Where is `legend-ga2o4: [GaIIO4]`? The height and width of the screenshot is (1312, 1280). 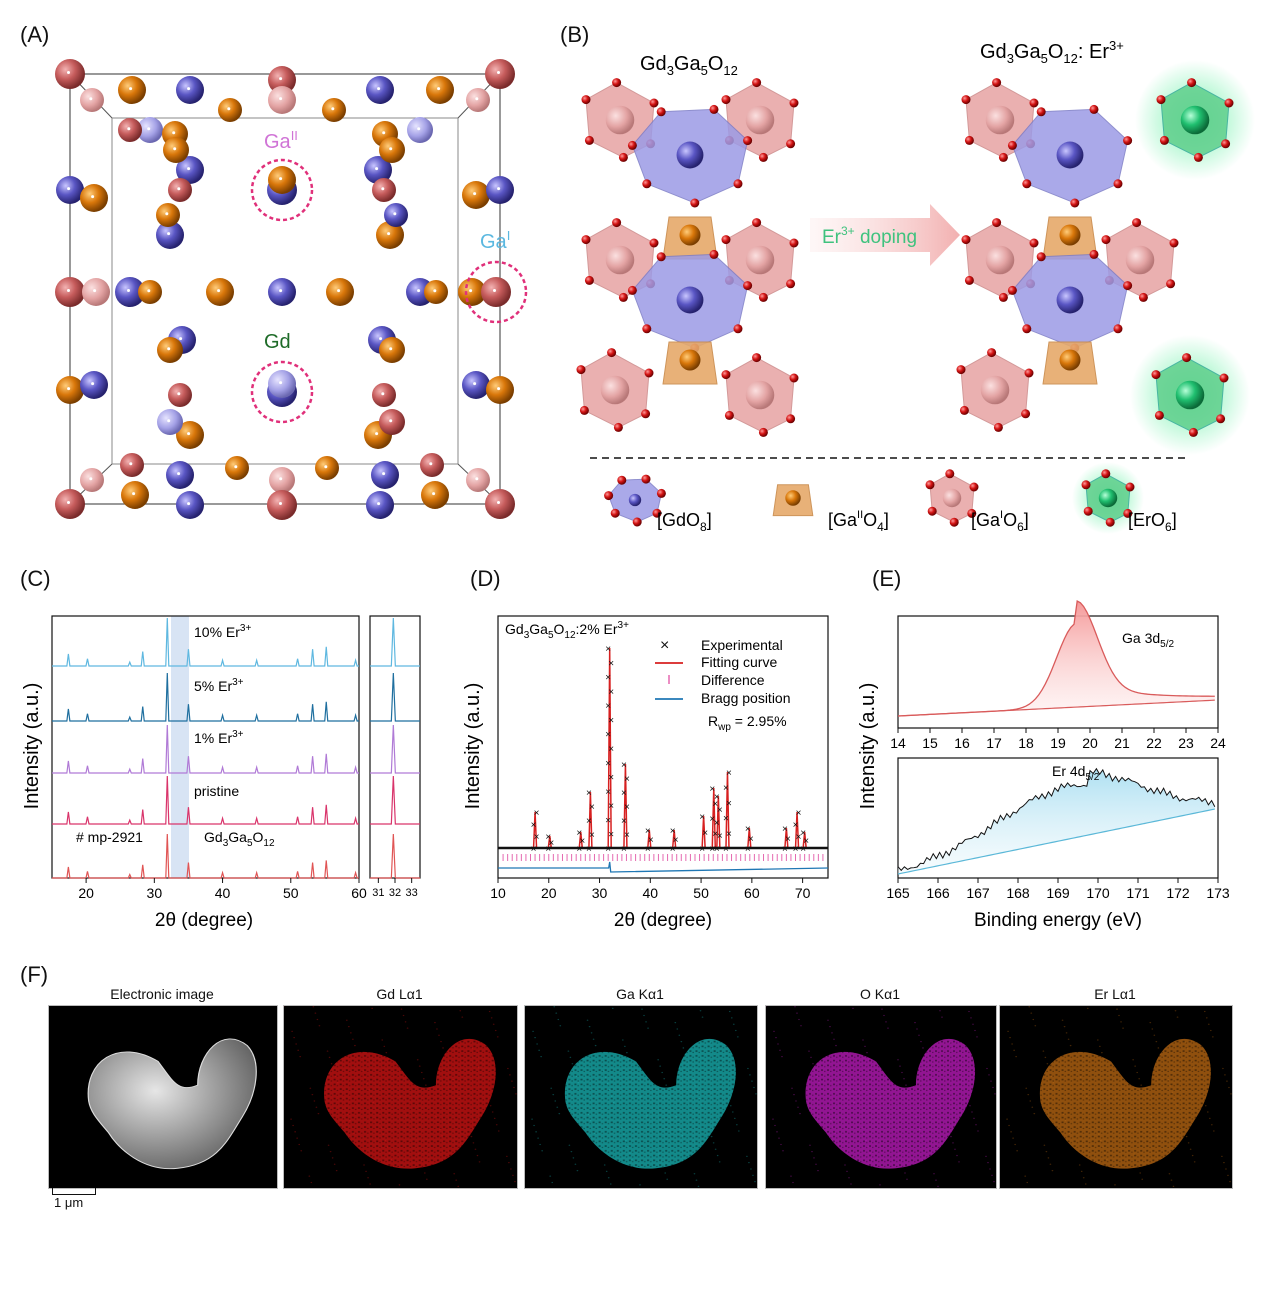
legend-ga2o4: [GaIIO4] is located at coordinates (858, 521).